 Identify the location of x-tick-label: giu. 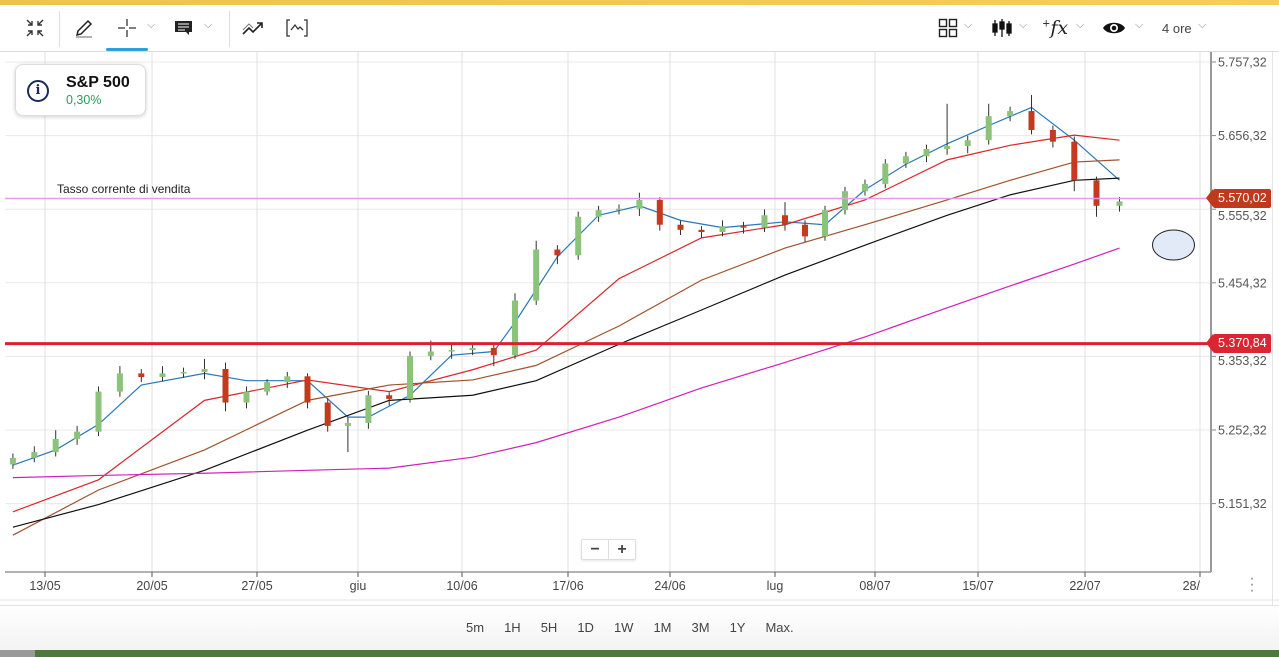
(358, 586).